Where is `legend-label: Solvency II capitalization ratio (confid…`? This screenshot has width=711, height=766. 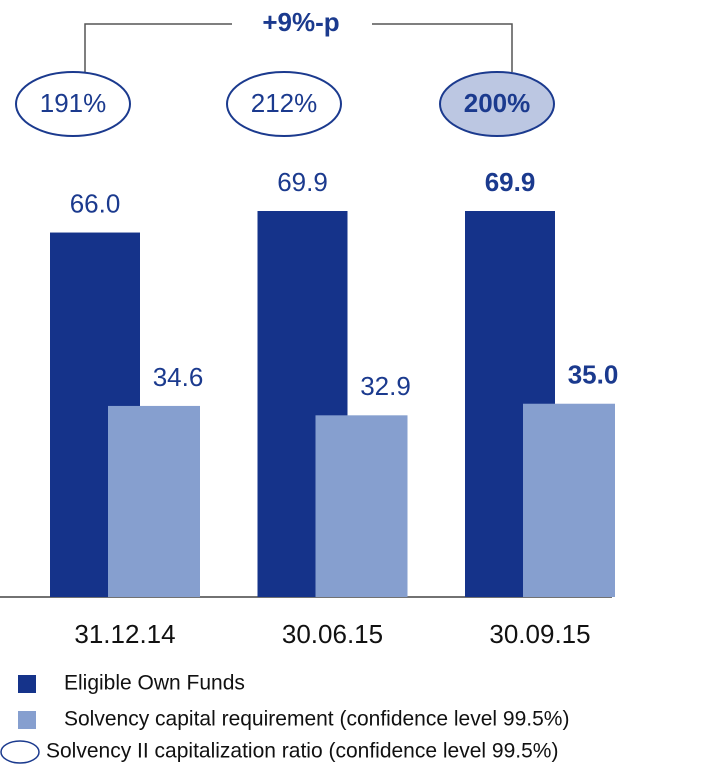
legend-label: Solvency II capitalization ratio (confid… is located at coordinates (302, 751).